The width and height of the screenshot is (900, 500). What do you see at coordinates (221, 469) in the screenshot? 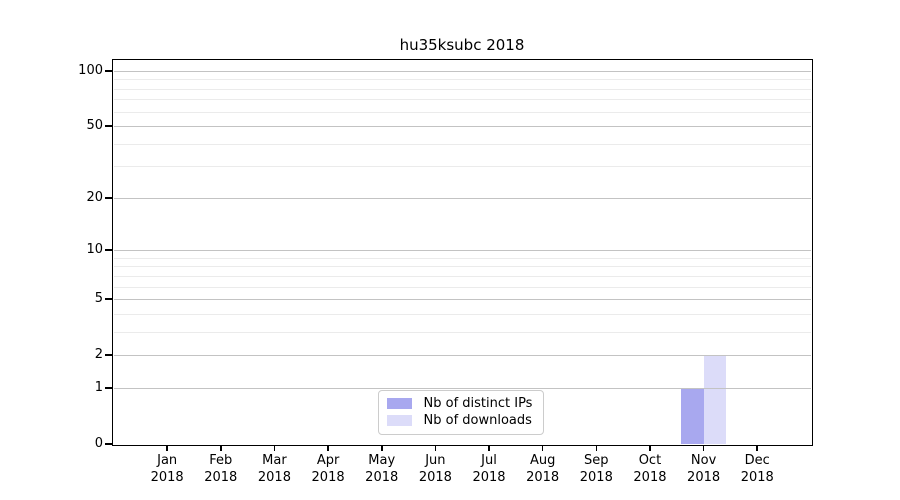
I see `x-axis-label-feb-2018: Feb 2018` at bounding box center [221, 469].